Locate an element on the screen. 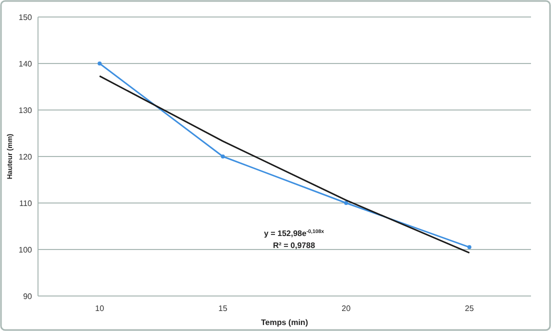  y-tick-label: 150 is located at coordinates (25, 17).